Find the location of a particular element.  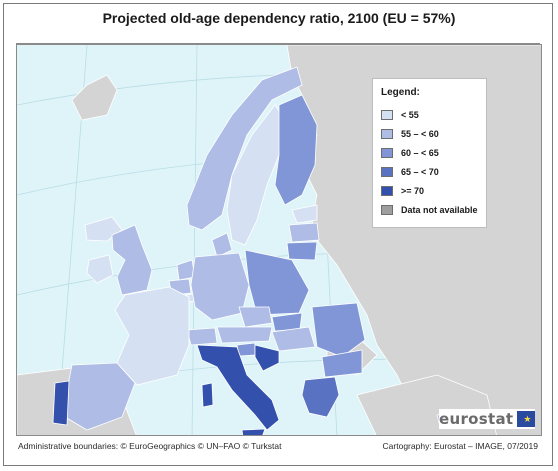

legend-label: >= 70 is located at coordinates (413, 191).